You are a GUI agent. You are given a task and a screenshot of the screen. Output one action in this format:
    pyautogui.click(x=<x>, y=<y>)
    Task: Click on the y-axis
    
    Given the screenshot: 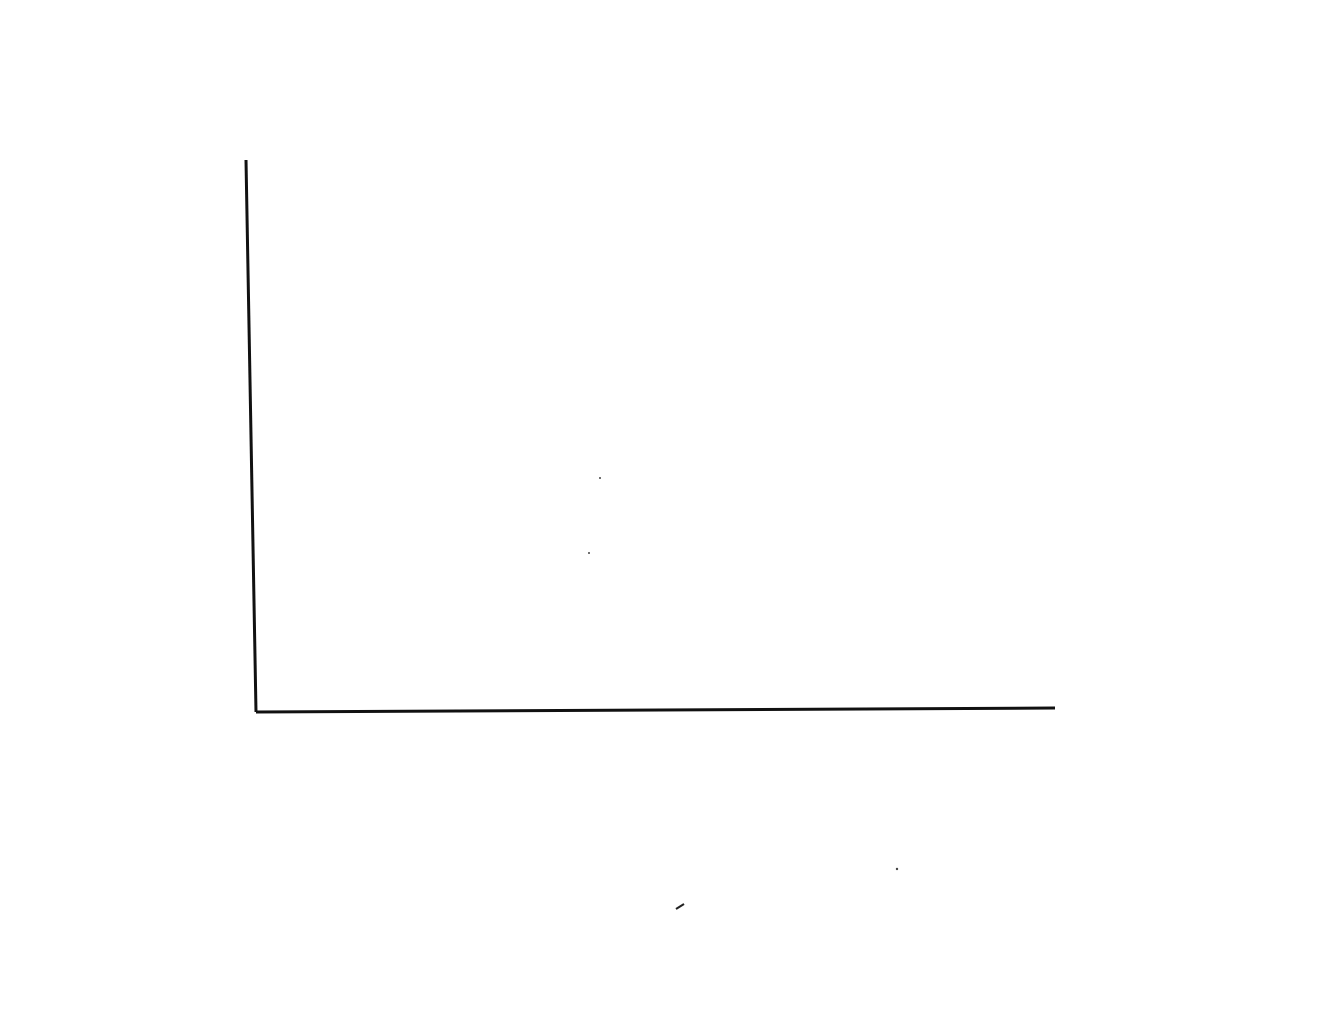 What is the action you would take?
    pyautogui.click(x=251, y=436)
    